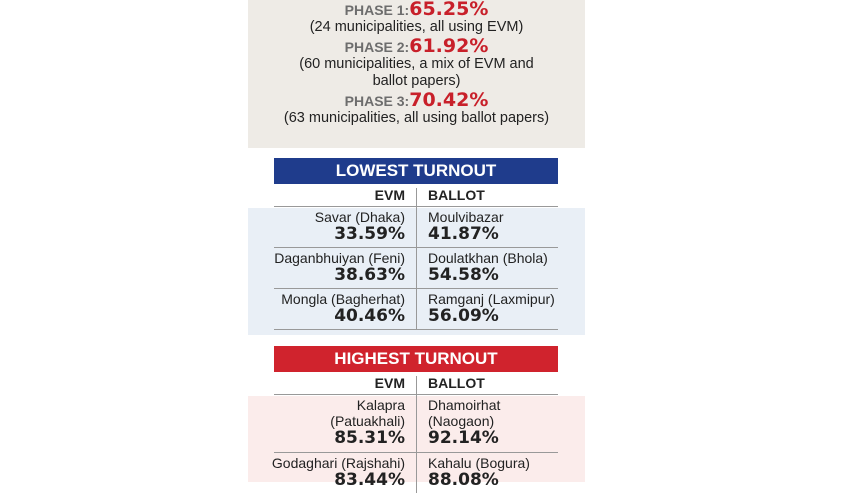  Describe the element at coordinates (463, 480) in the screenshot. I see `turnout-pct: 88.08%` at that location.